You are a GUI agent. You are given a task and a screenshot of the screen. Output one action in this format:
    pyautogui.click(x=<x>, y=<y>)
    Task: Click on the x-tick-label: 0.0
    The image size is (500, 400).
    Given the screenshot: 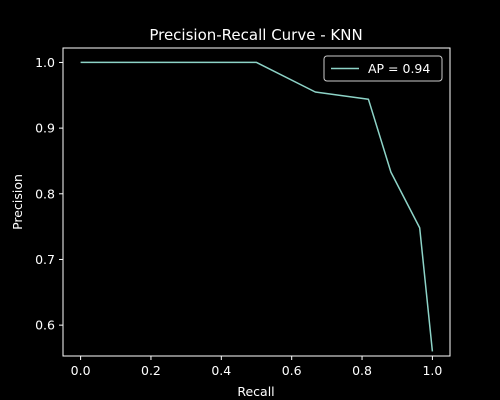 What is the action you would take?
    pyautogui.click(x=81, y=370)
    